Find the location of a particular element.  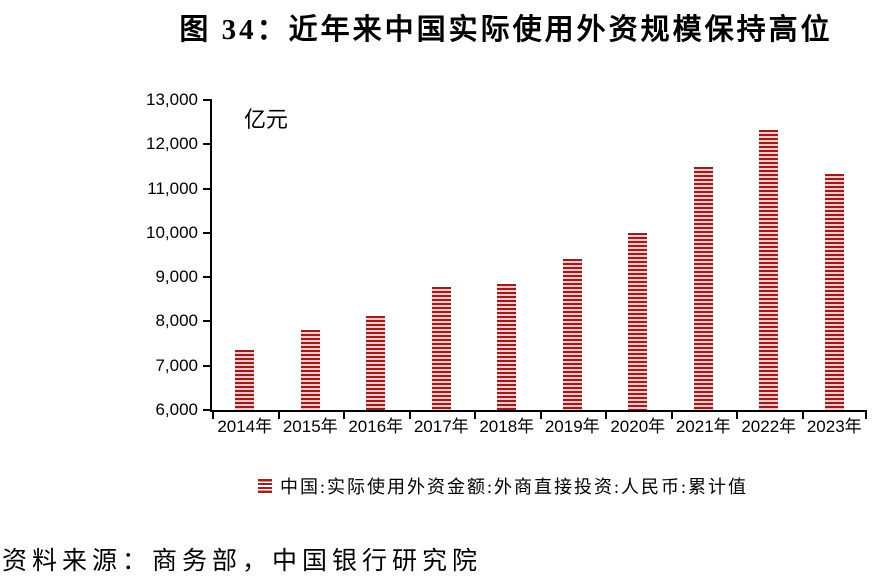

bar-2014年 is located at coordinates (245, 379).